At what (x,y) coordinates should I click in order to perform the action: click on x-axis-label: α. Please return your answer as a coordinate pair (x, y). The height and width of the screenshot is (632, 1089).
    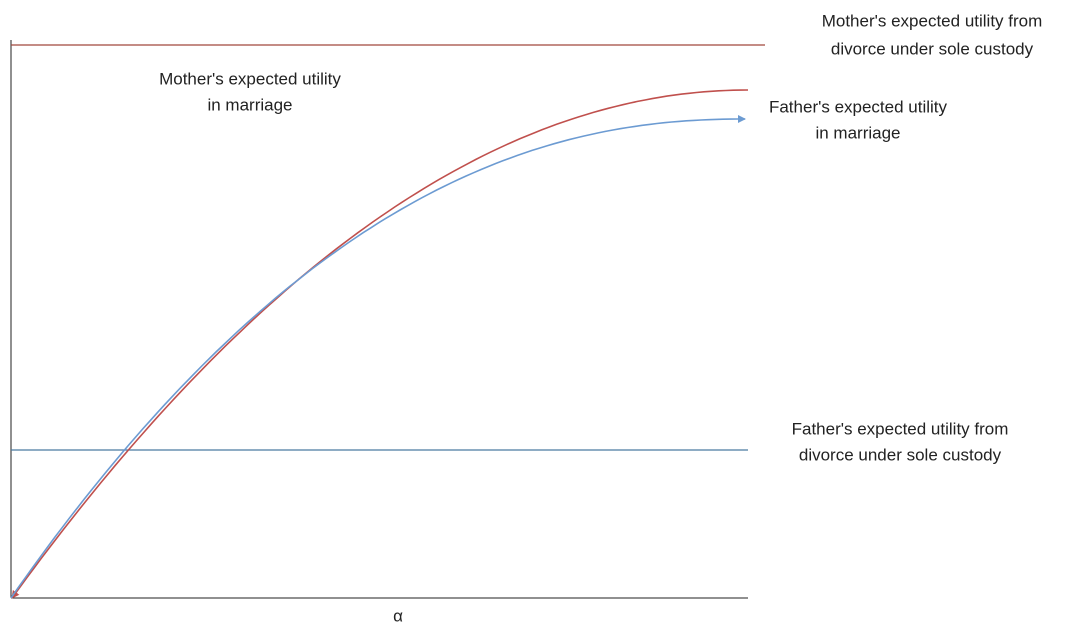
    Looking at the image, I should click on (398, 615).